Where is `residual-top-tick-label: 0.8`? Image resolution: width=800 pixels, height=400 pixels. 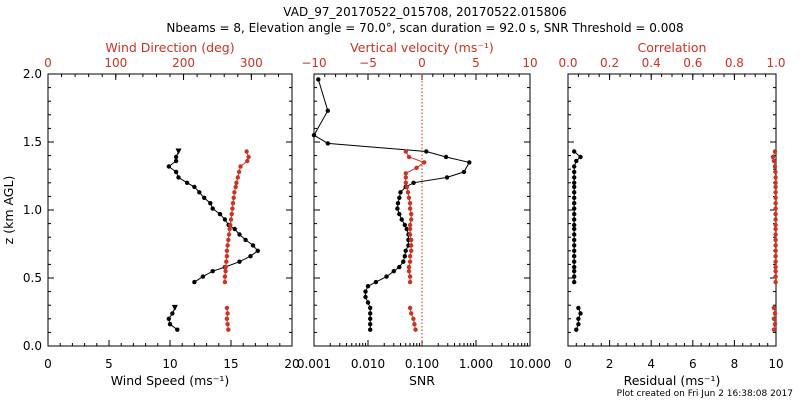 residual-top-tick-label: 0.8 is located at coordinates (734, 63).